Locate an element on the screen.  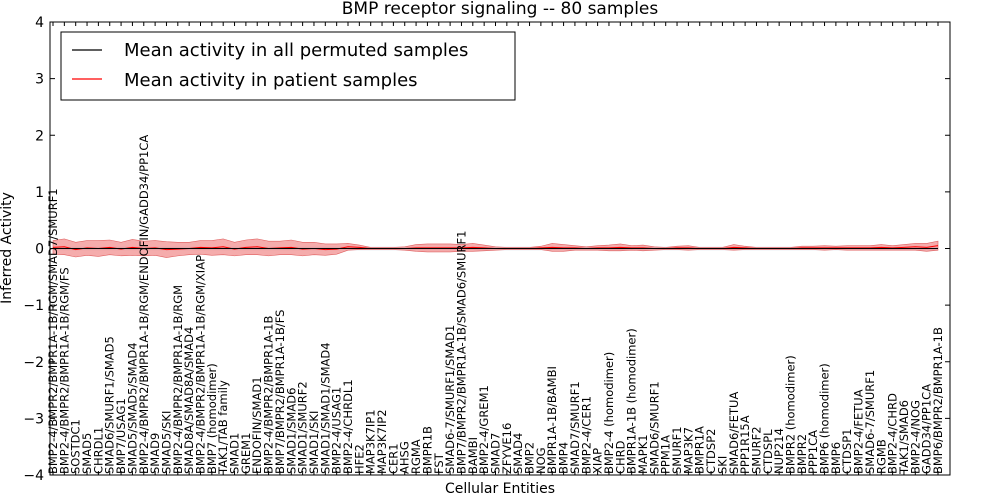
x-tick-label: SOSTDC1 is located at coordinates (76, 446).